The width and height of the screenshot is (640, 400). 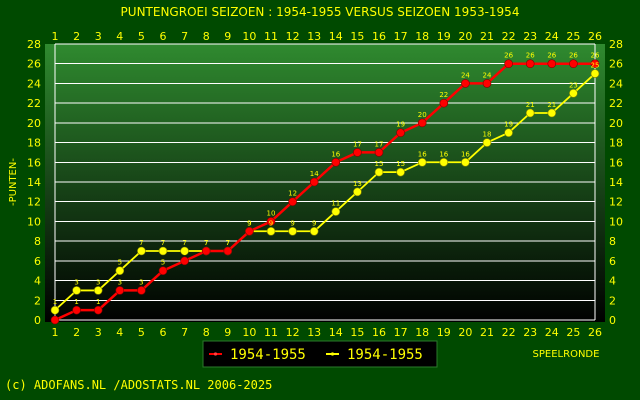 What do you see at coordinates (13, 182) in the screenshot?
I see `y-axis-label: -PUNTEN-` at bounding box center [13, 182].